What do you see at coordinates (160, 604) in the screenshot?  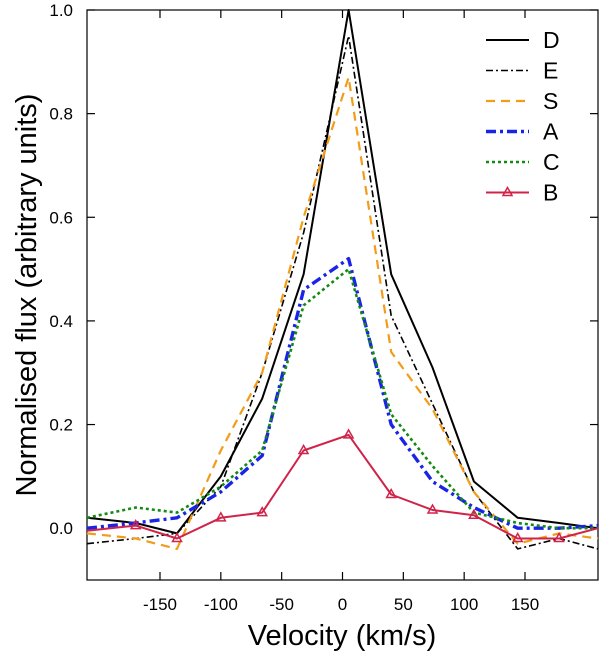 I see `x-tick-label: -150` at bounding box center [160, 604].